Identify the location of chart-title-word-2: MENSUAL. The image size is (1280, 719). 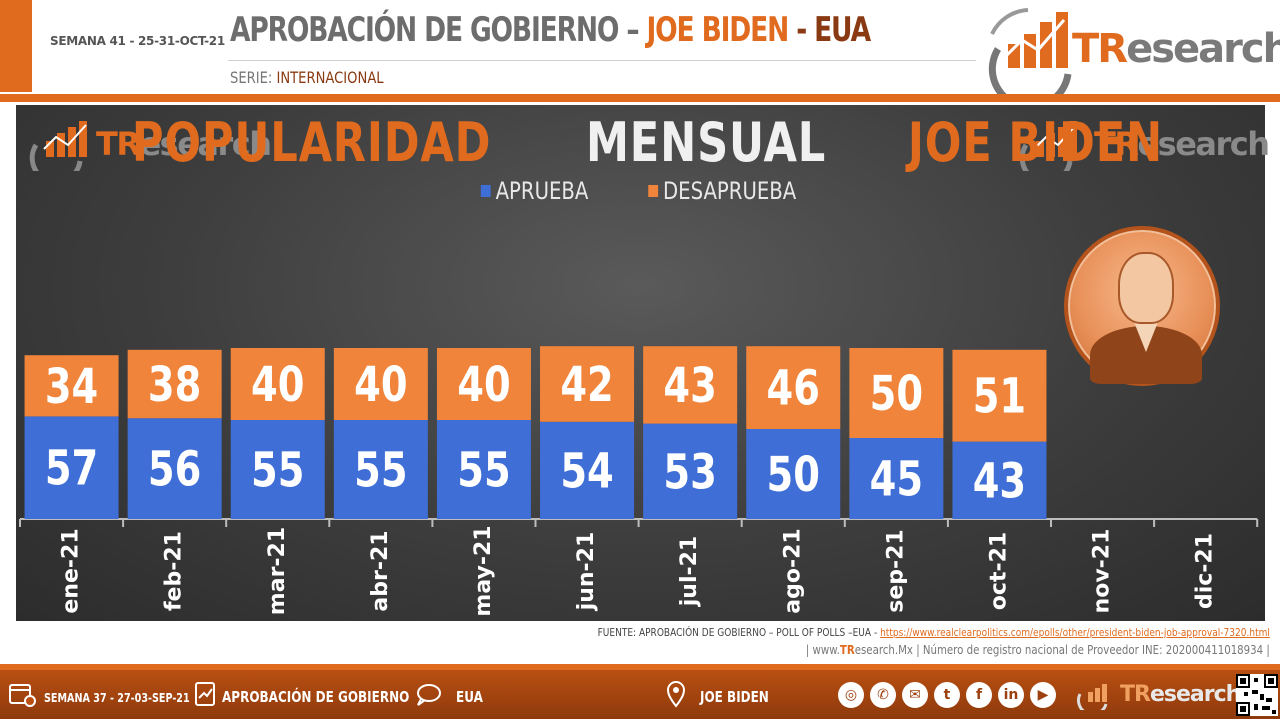
(705, 142).